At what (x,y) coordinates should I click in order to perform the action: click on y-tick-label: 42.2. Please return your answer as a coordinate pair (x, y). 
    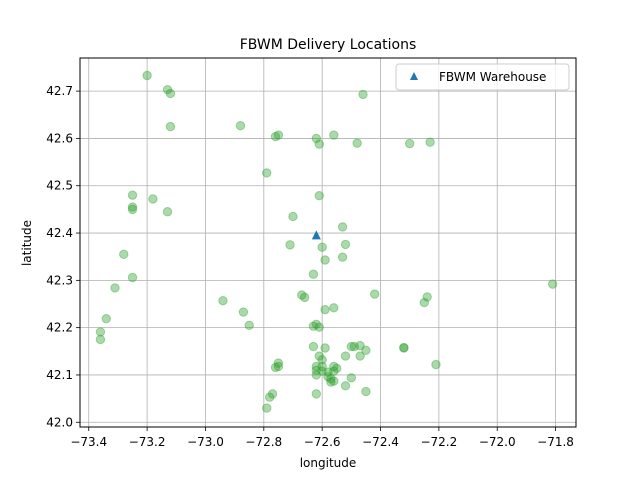
    Looking at the image, I should click on (59, 328).